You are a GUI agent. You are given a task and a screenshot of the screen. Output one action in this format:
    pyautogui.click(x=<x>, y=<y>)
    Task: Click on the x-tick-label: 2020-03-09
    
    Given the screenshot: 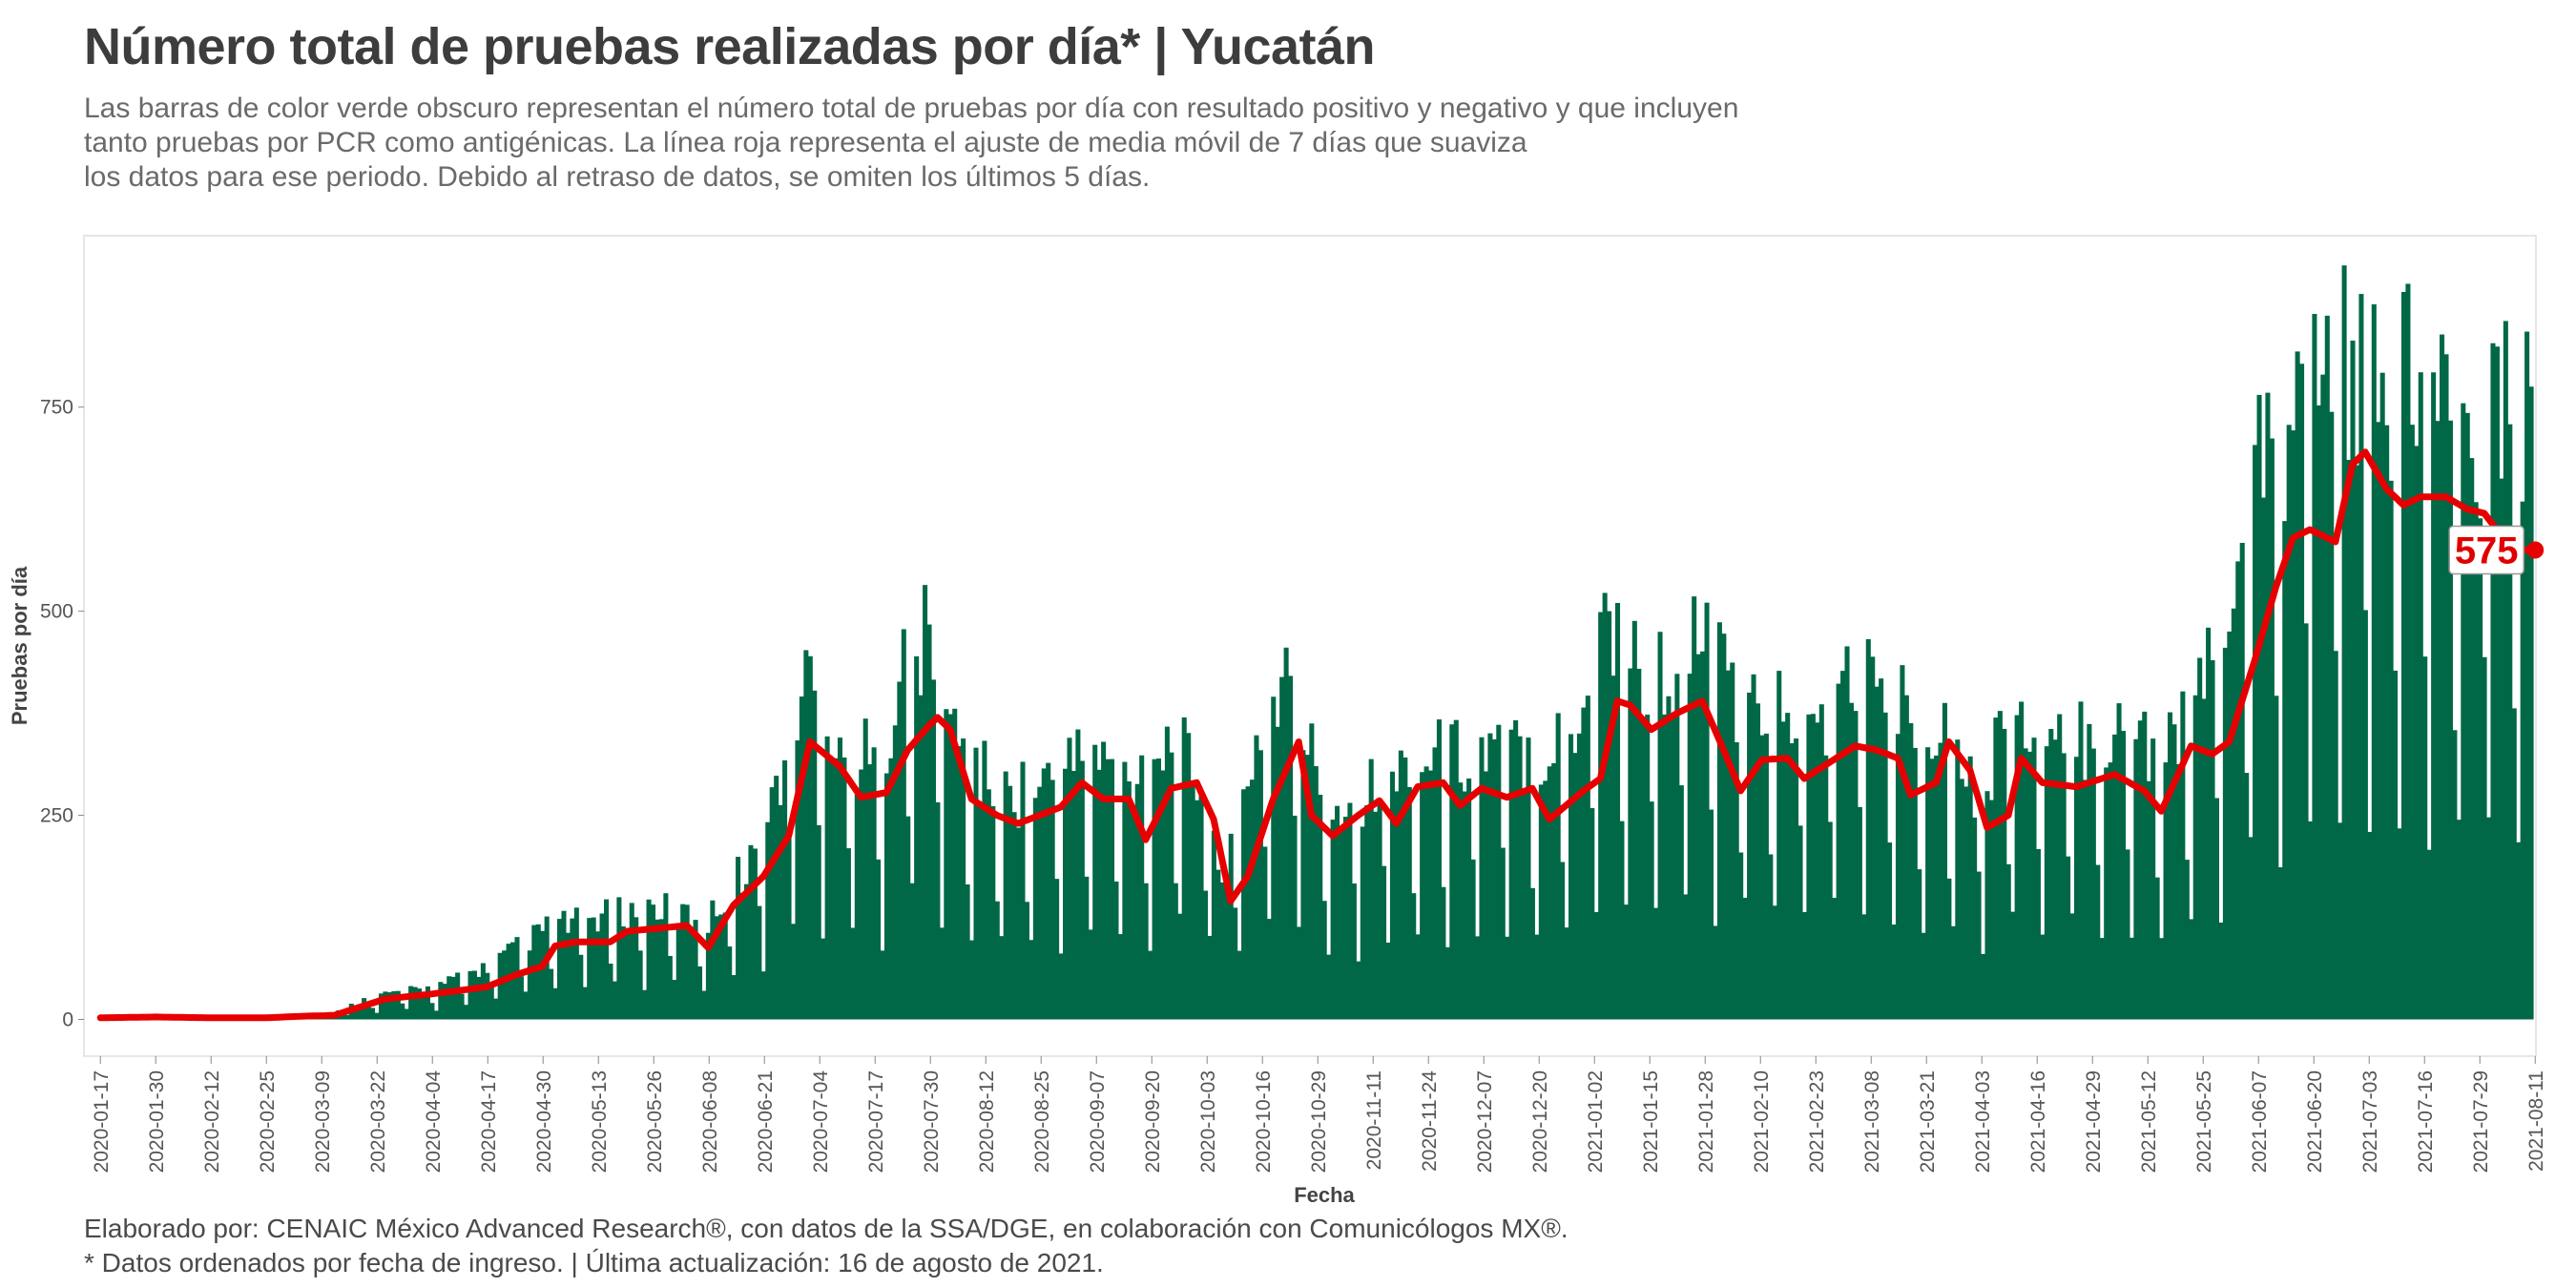 What is the action you would take?
    pyautogui.click(x=323, y=1121)
    